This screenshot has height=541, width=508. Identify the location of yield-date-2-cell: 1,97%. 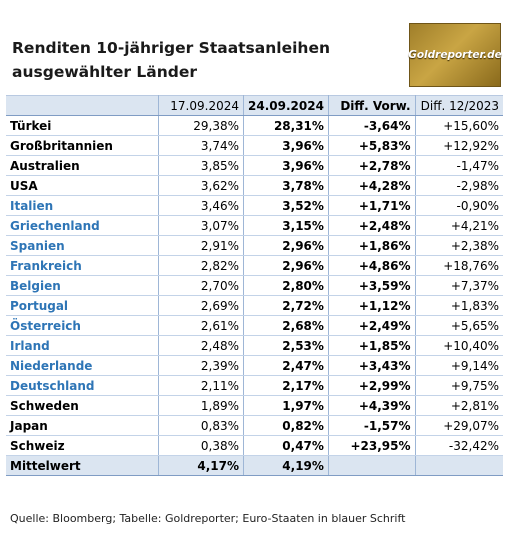
(286, 405).